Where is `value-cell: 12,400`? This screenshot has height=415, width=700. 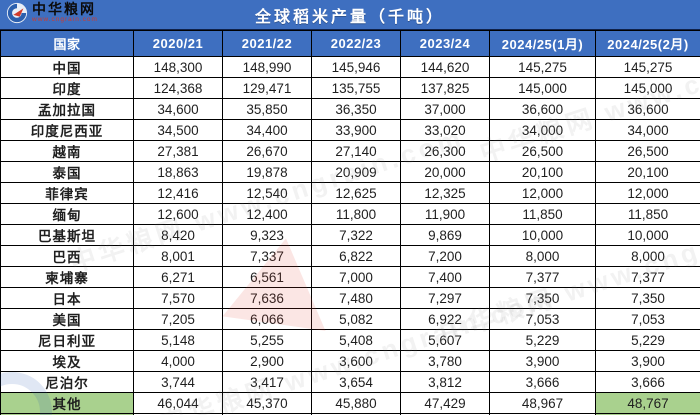 value-cell: 12,400 is located at coordinates (267, 214).